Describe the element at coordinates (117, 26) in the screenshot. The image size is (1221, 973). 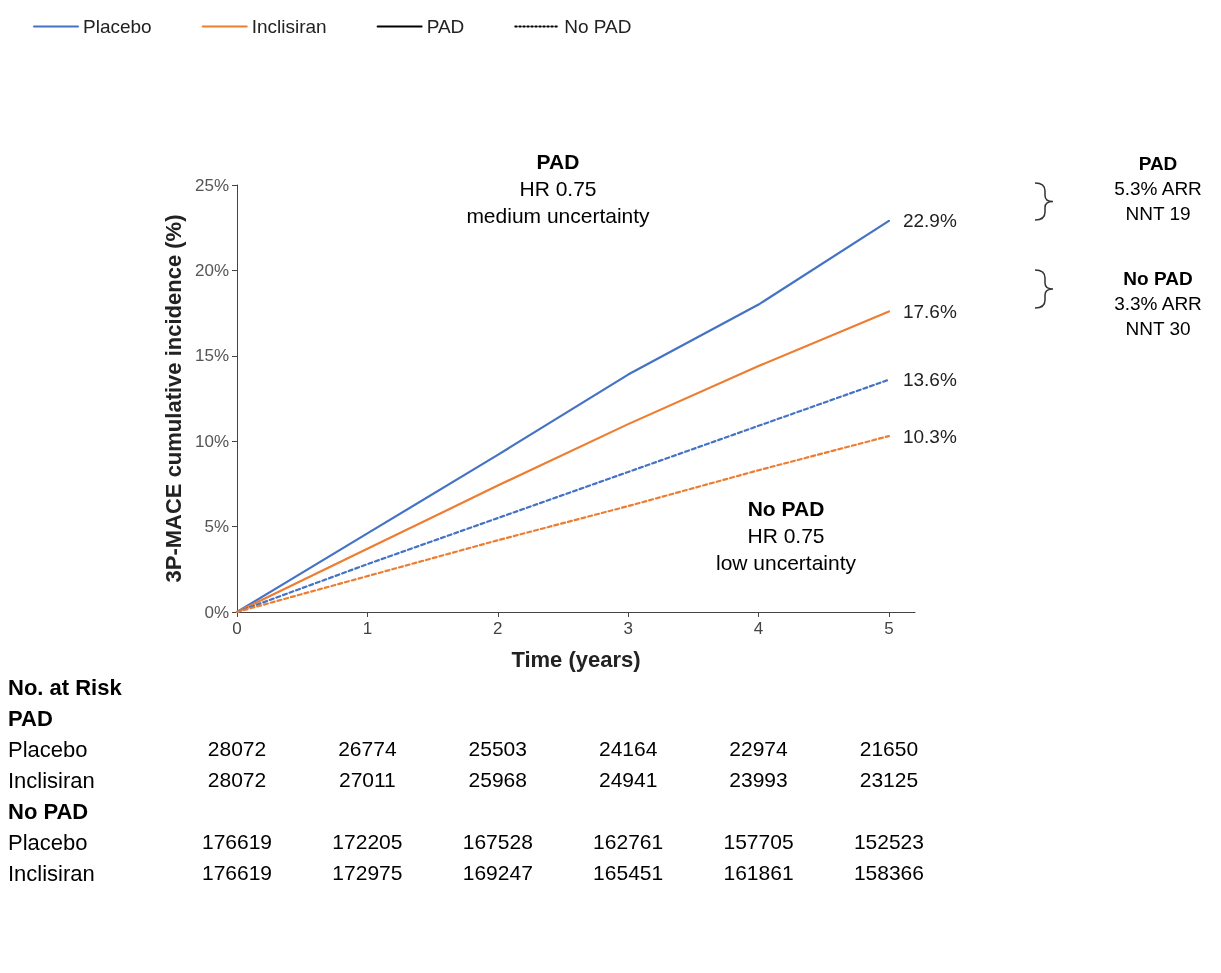
I see `legend-label: Placebo` at that location.